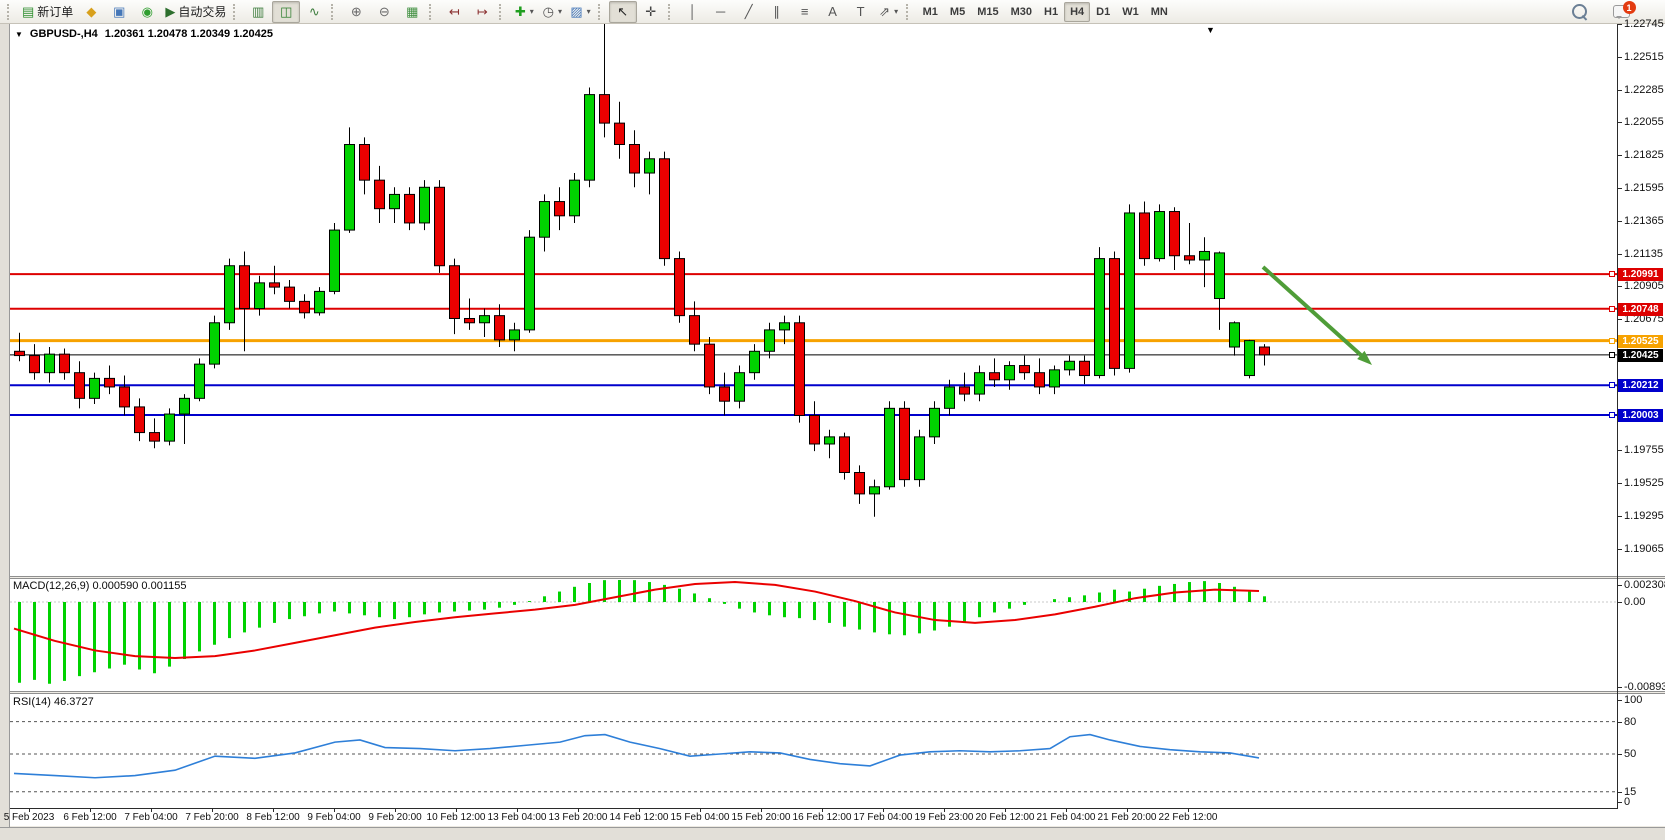 The width and height of the screenshot is (1665, 840). Describe the element at coordinates (456, 817) in the screenshot. I see `time-tick-label: 10 Feb 12:00` at that location.